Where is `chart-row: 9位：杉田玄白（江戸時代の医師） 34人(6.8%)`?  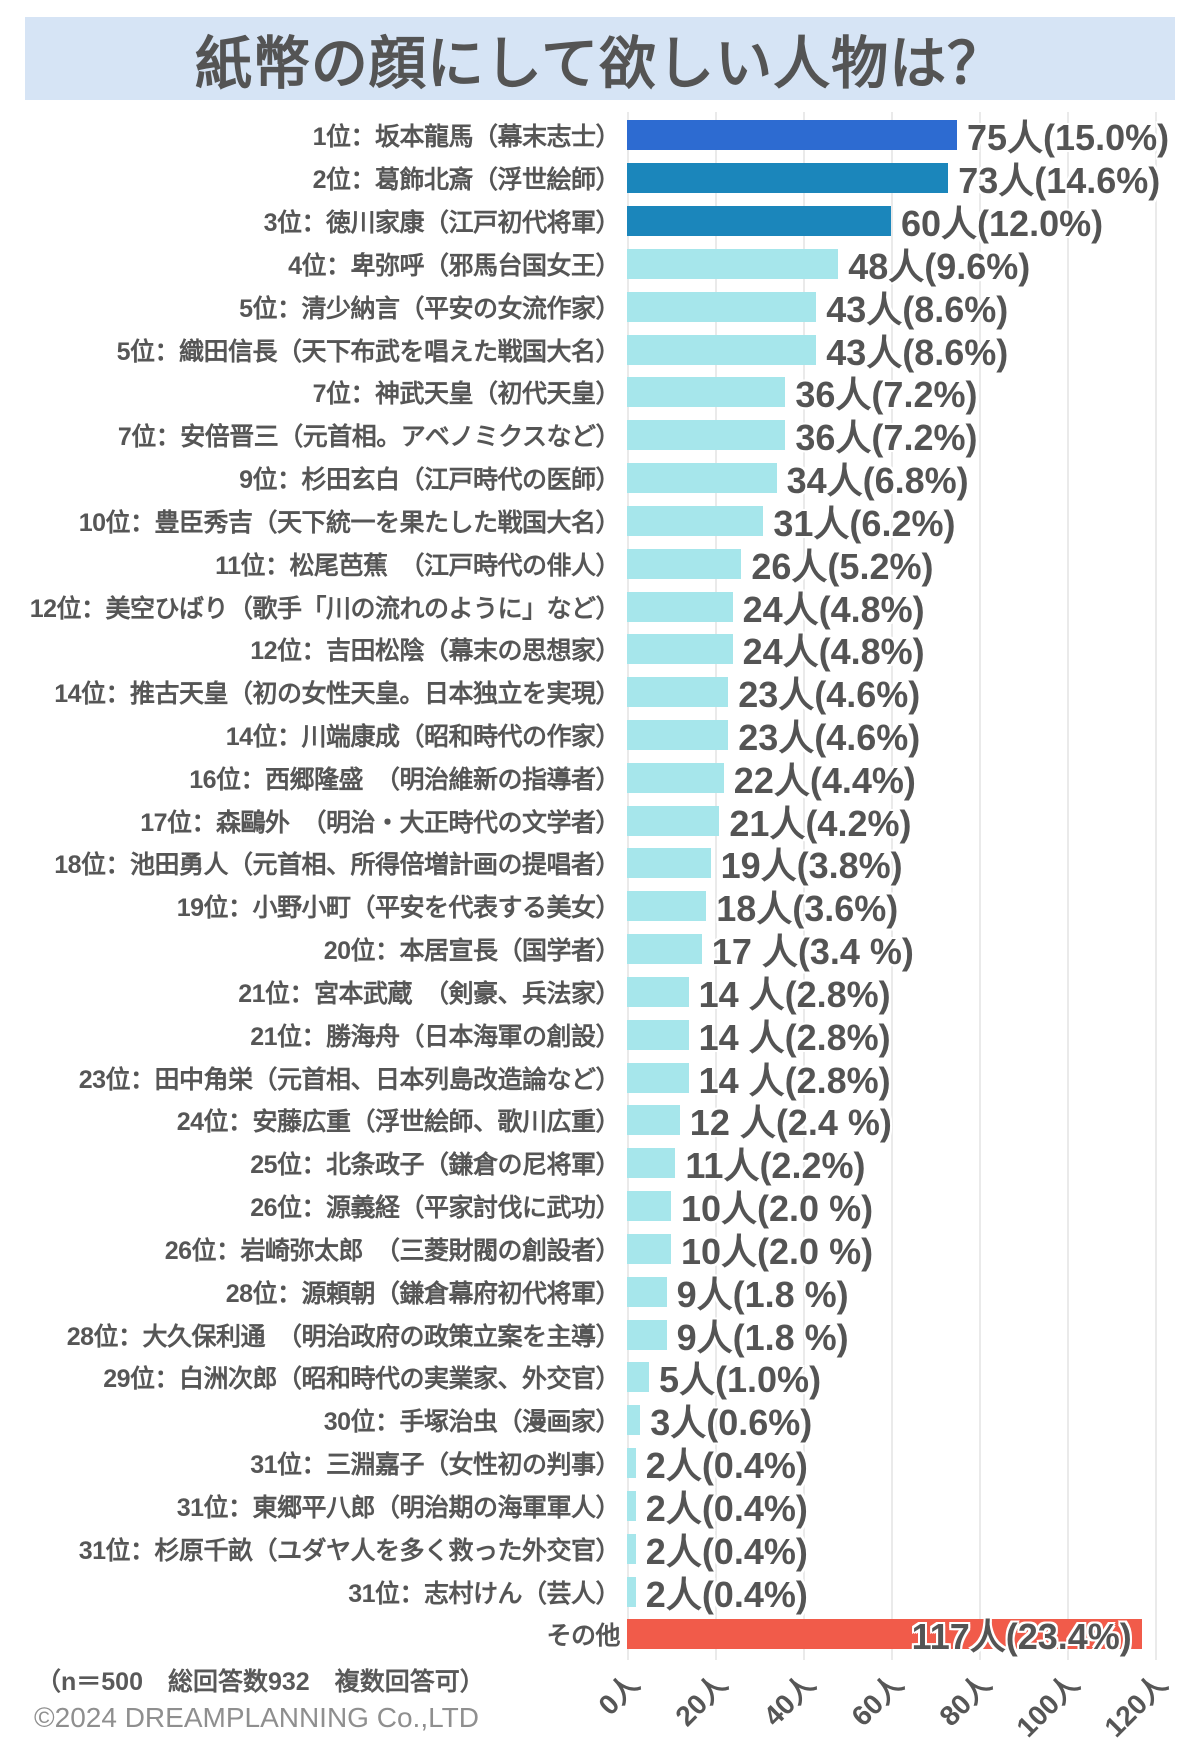
chart-row: 9位：杉田玄白（江戸時代の医師） 34人(6.8%) is located at coordinates (600, 479).